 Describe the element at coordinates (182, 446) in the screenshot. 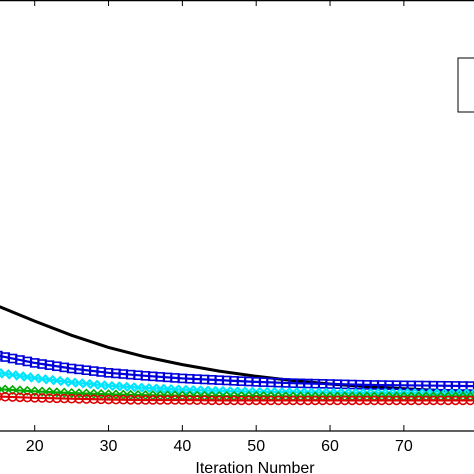

I see `x-tick-label: 40` at that location.